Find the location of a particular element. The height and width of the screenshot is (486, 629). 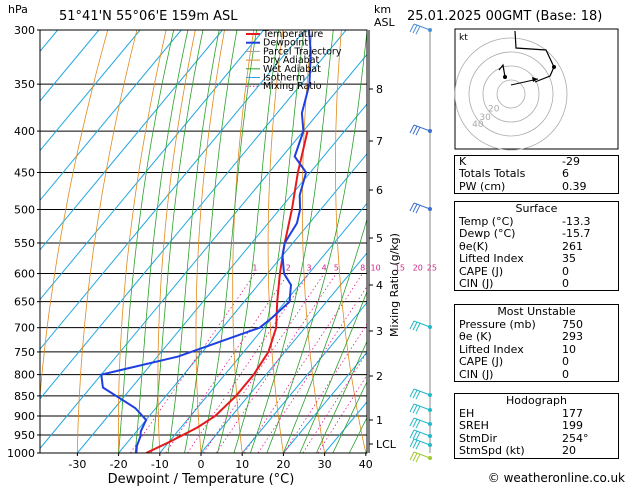

legend-label: Dewpoint is located at coordinates (285, 43).